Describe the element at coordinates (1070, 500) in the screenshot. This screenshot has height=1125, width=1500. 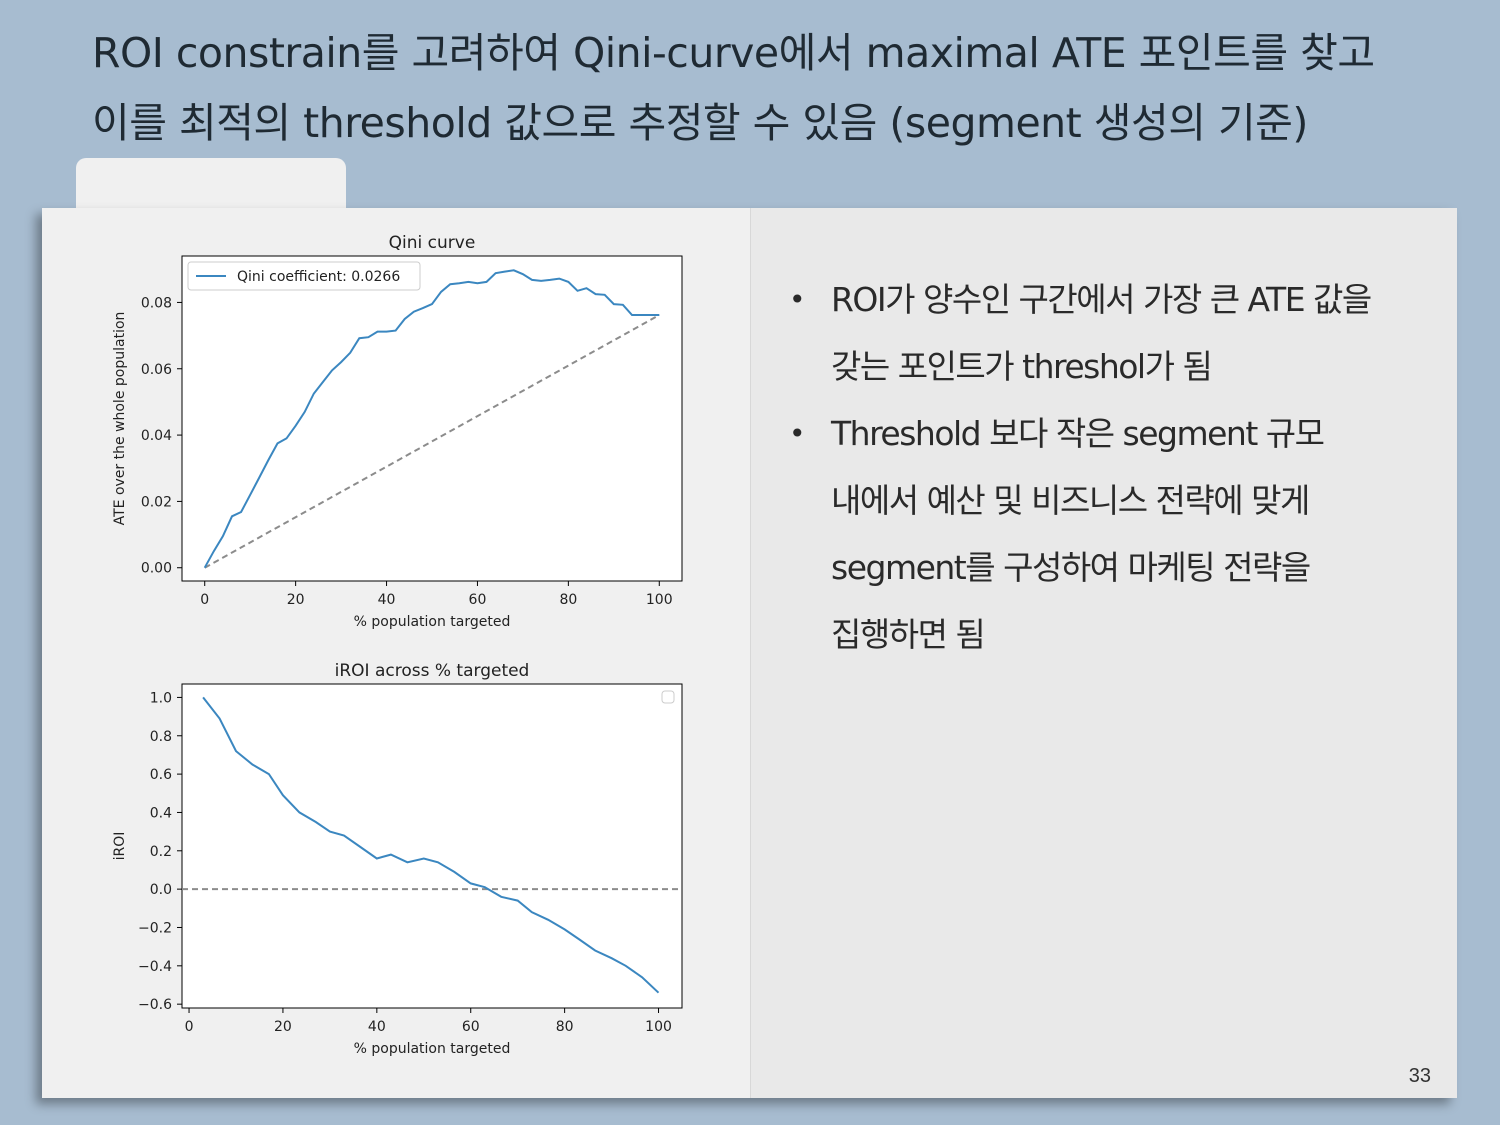
I see `bullet-2-line-2: 내에서 예산 및 비즈니스 전략에 맞게` at that location.